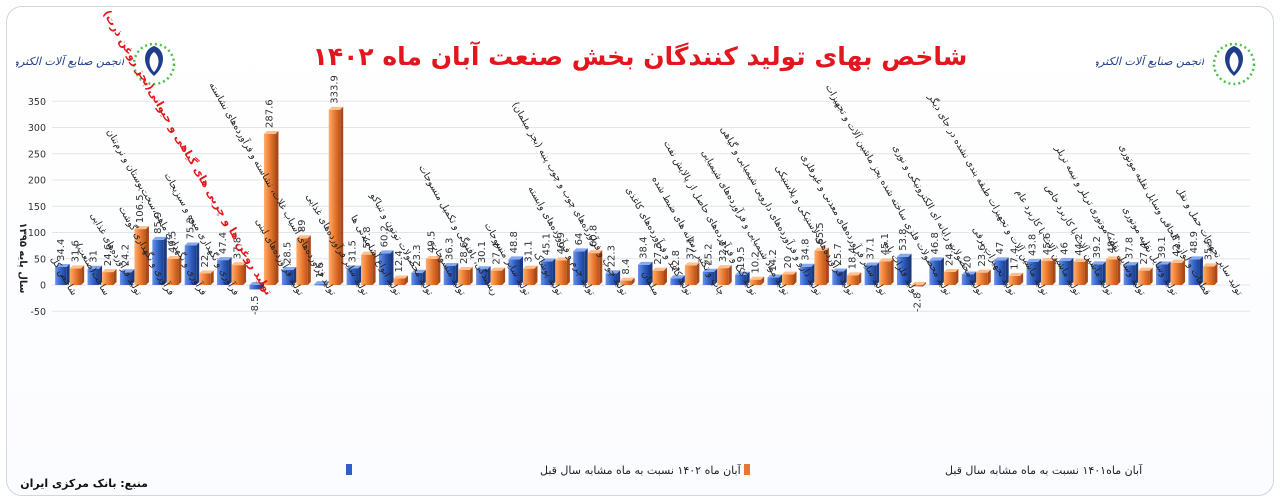 The width and height of the screenshot is (1280, 502). What do you see at coordinates (579, 239) in the screenshot?
I see `data-label: 64` at bounding box center [579, 239].